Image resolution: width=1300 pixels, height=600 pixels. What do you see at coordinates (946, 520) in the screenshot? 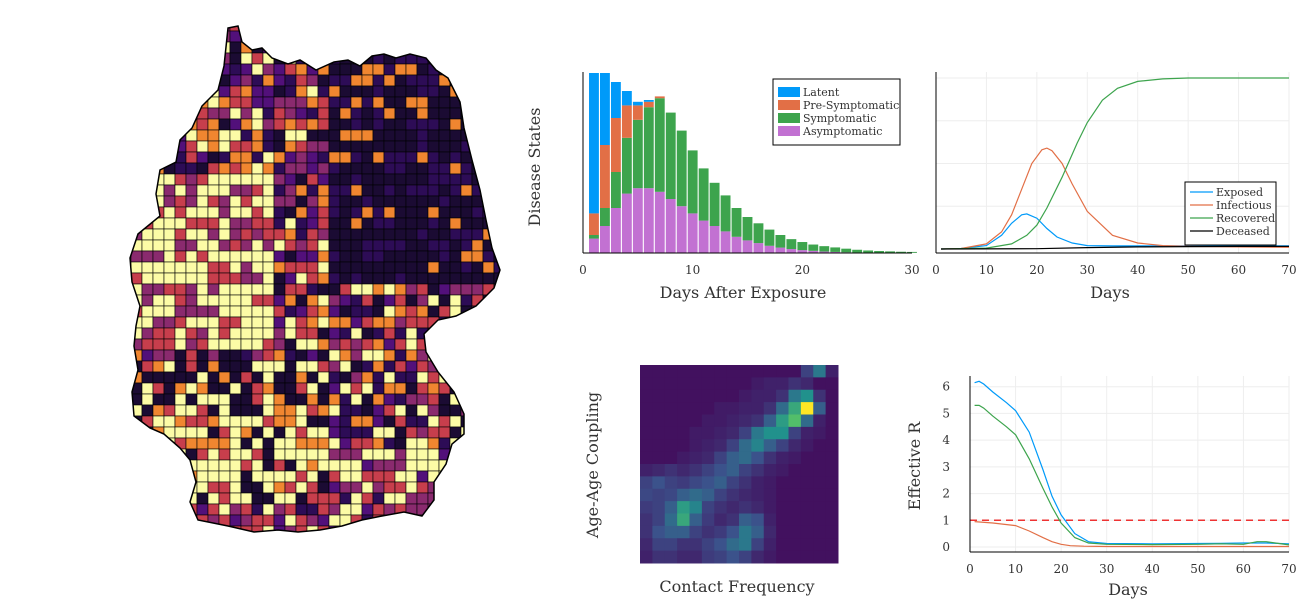
I see `y-tick-label: 1` at bounding box center [946, 520].